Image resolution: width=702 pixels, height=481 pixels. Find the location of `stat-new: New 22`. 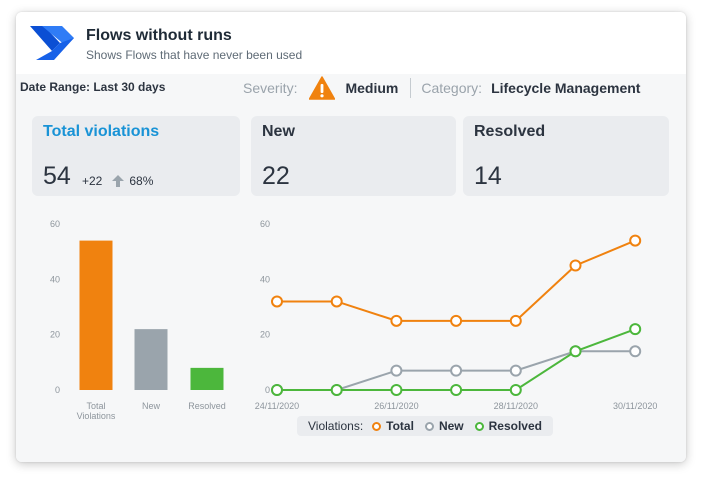

stat-new: New 22 is located at coordinates (353, 156).